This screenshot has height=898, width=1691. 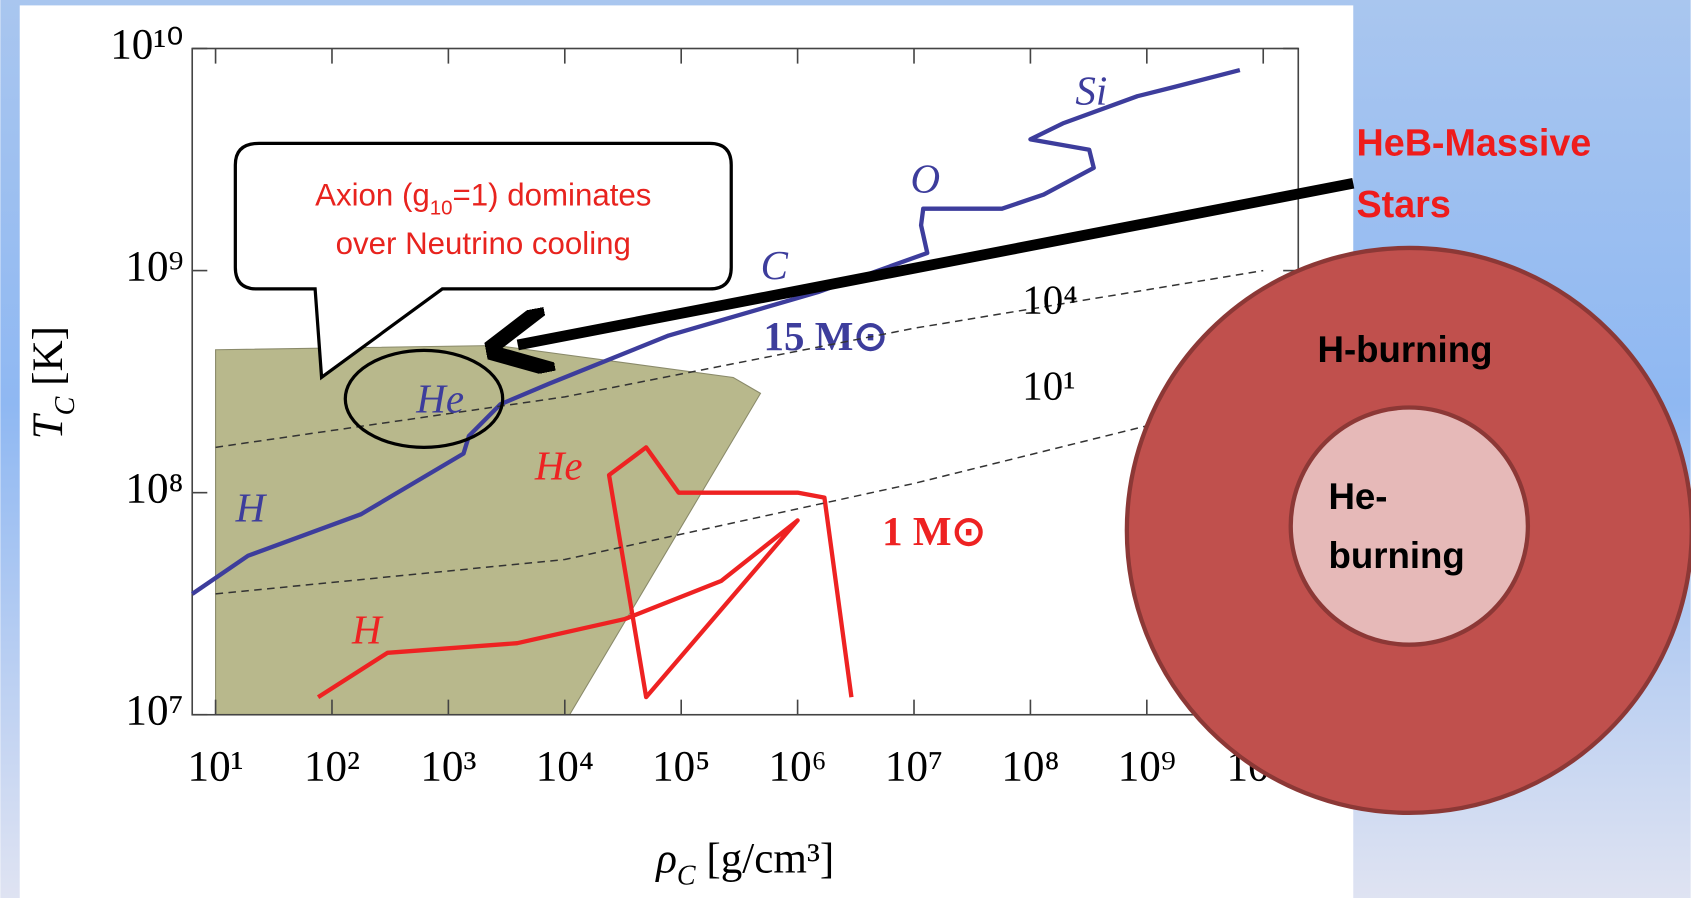 I want to click on inner-label: burning, so click(x=1396, y=555).